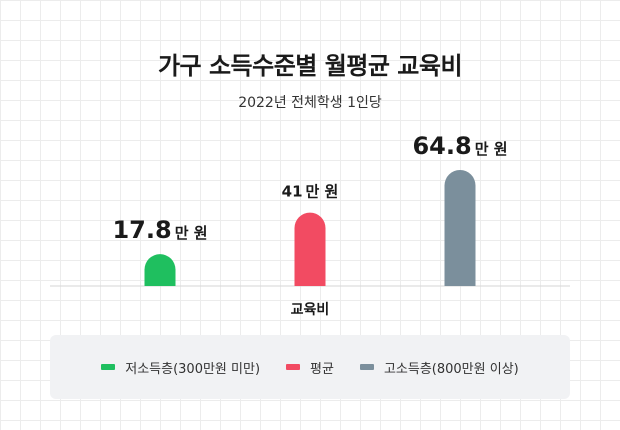 The image size is (620, 430). I want to click on data-label-low-income: 17.8 만 원, so click(159, 230).